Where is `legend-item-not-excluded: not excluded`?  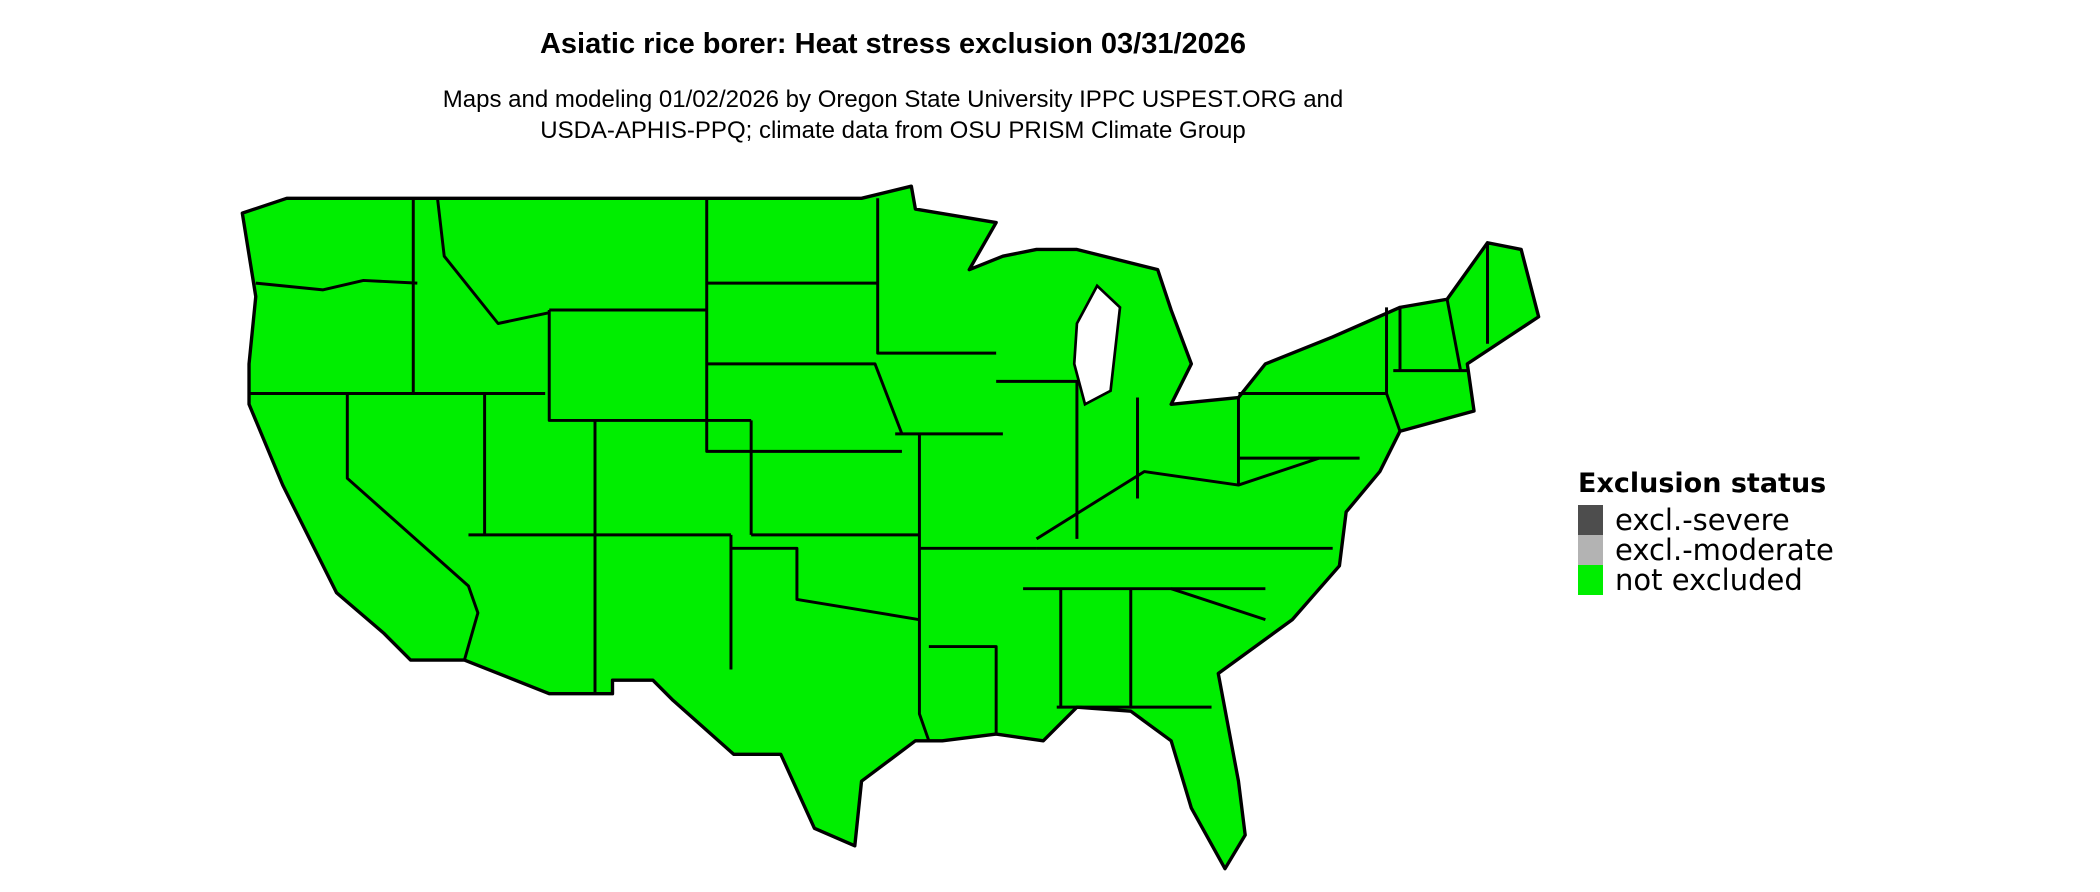 legend-item-not-excluded: not excluded is located at coordinates (1706, 580).